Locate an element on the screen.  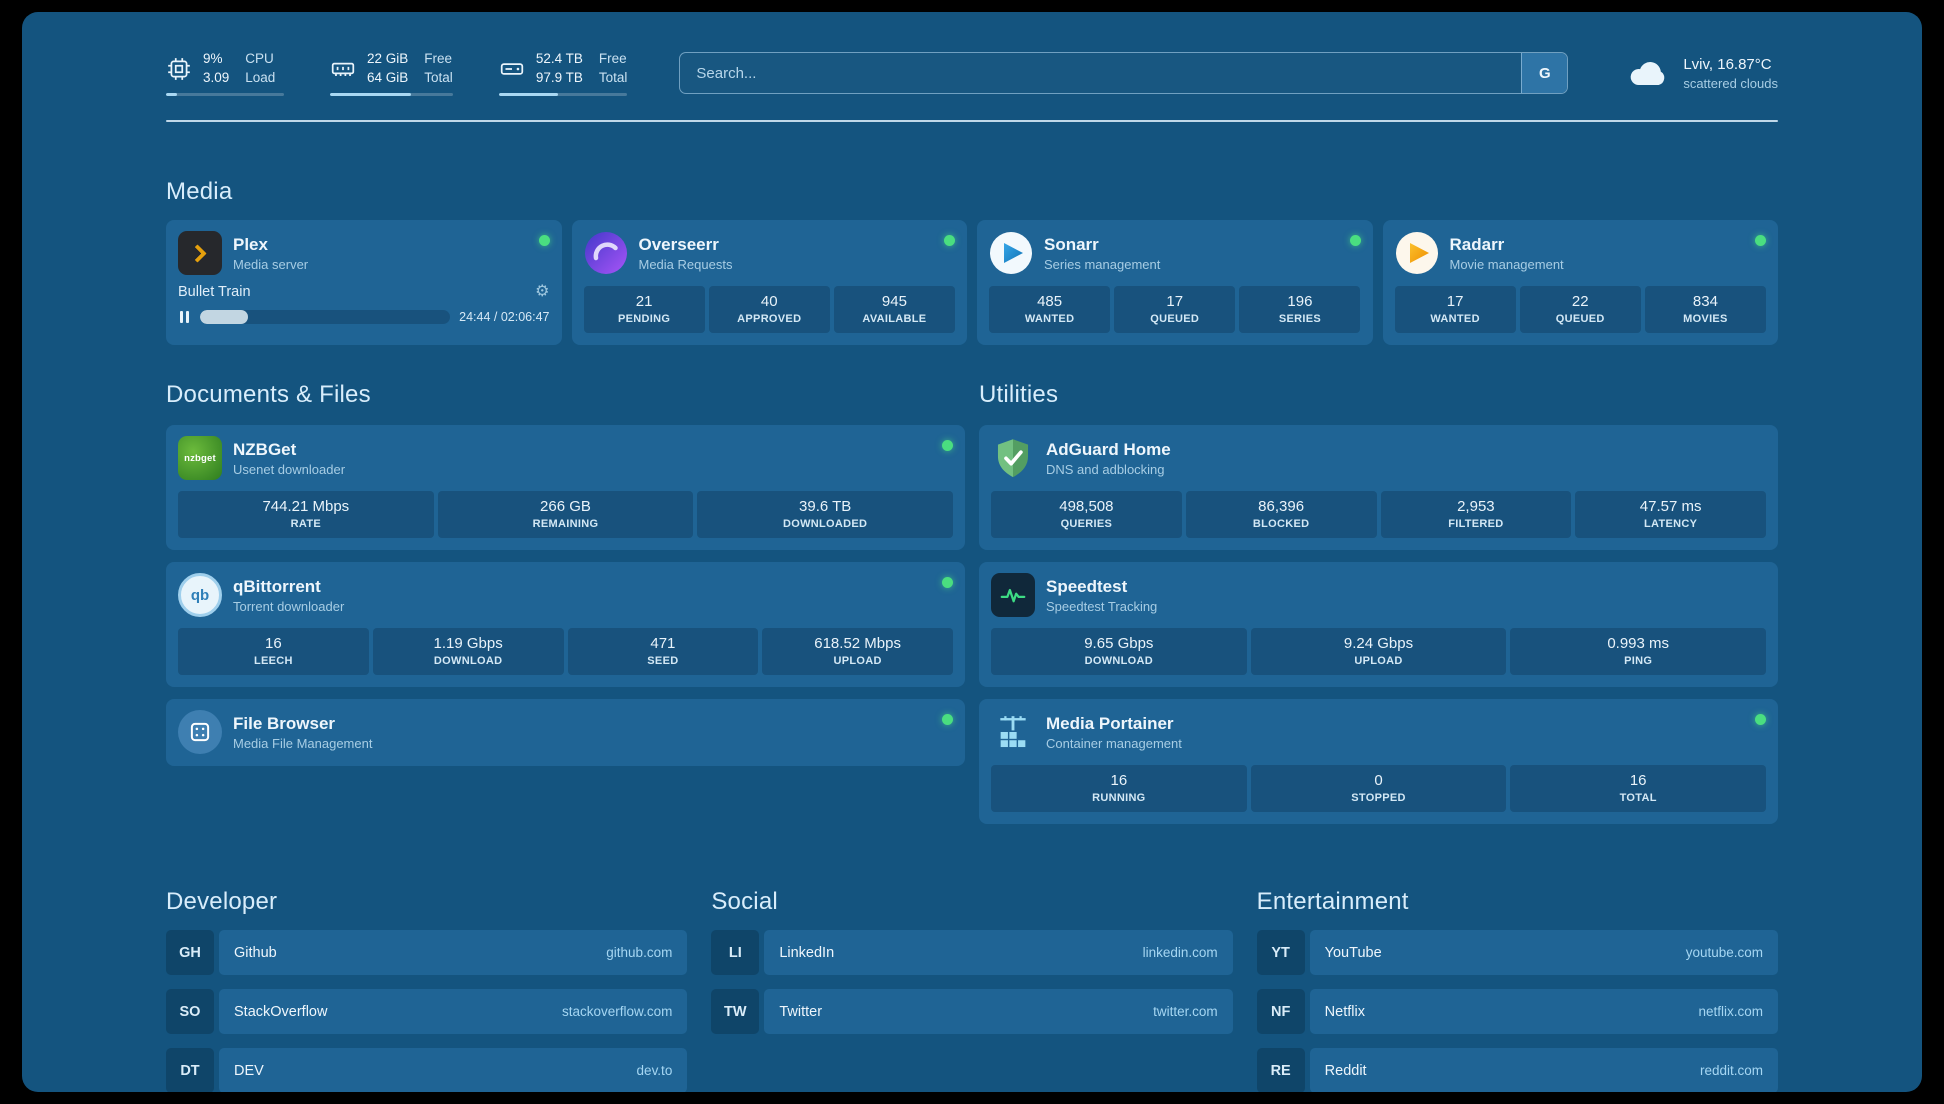
disk-usage-bar is located at coordinates (563, 95).